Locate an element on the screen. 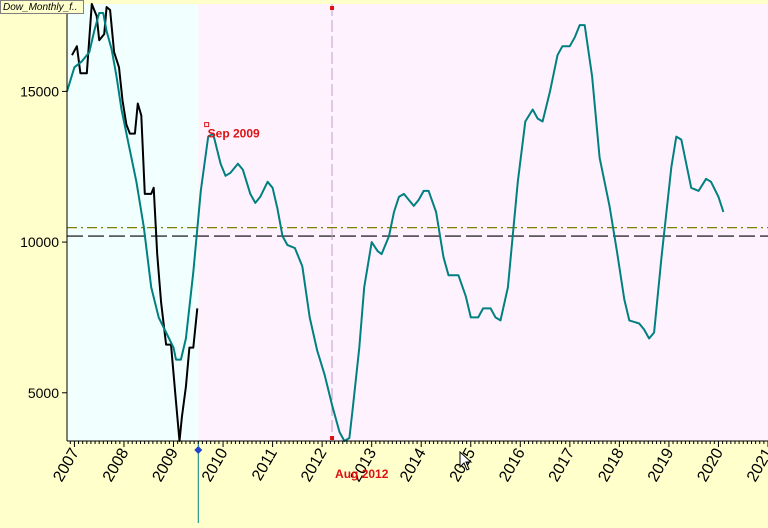 Image resolution: width=768 pixels, height=528 pixels. horizontal-lines is located at coordinates (417, 232).